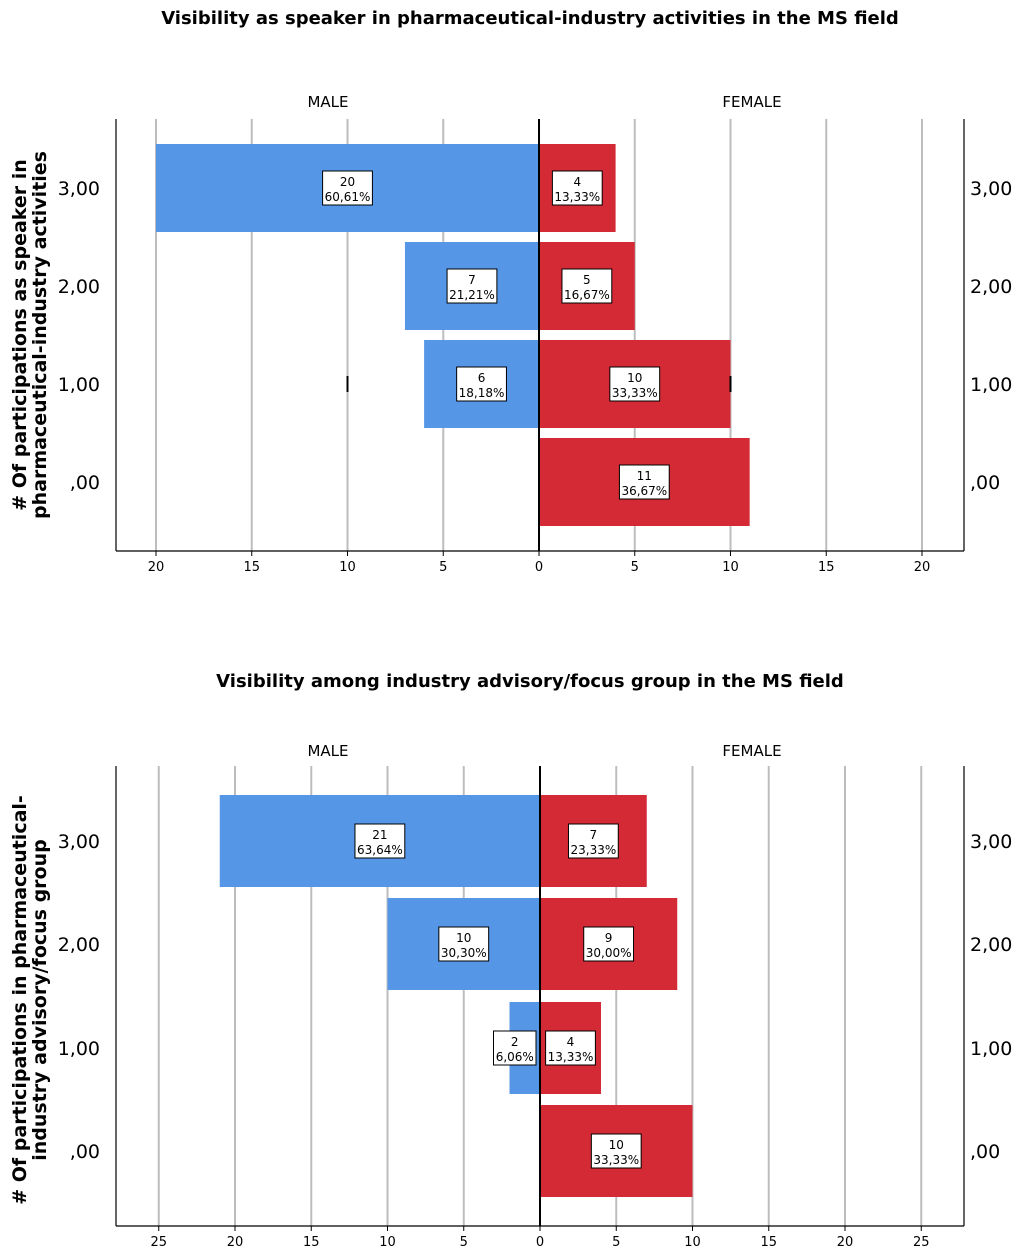 This screenshot has width=1021, height=1249. What do you see at coordinates (609, 938) in the screenshot?
I see `data-label-count: 9` at bounding box center [609, 938].